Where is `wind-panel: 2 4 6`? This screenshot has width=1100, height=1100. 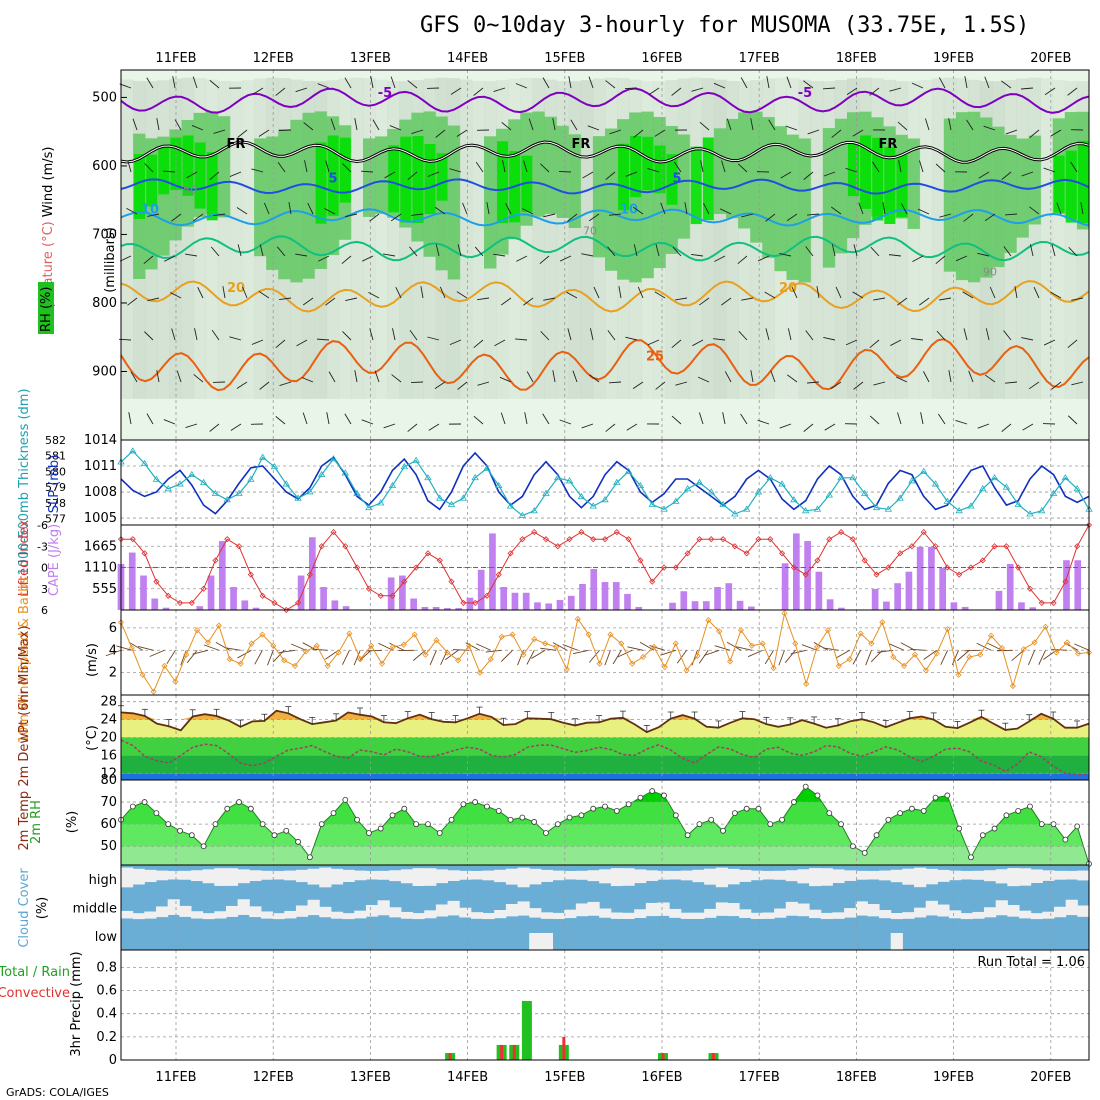 wind-panel: 2 4 6 is located at coordinates (599, 652).